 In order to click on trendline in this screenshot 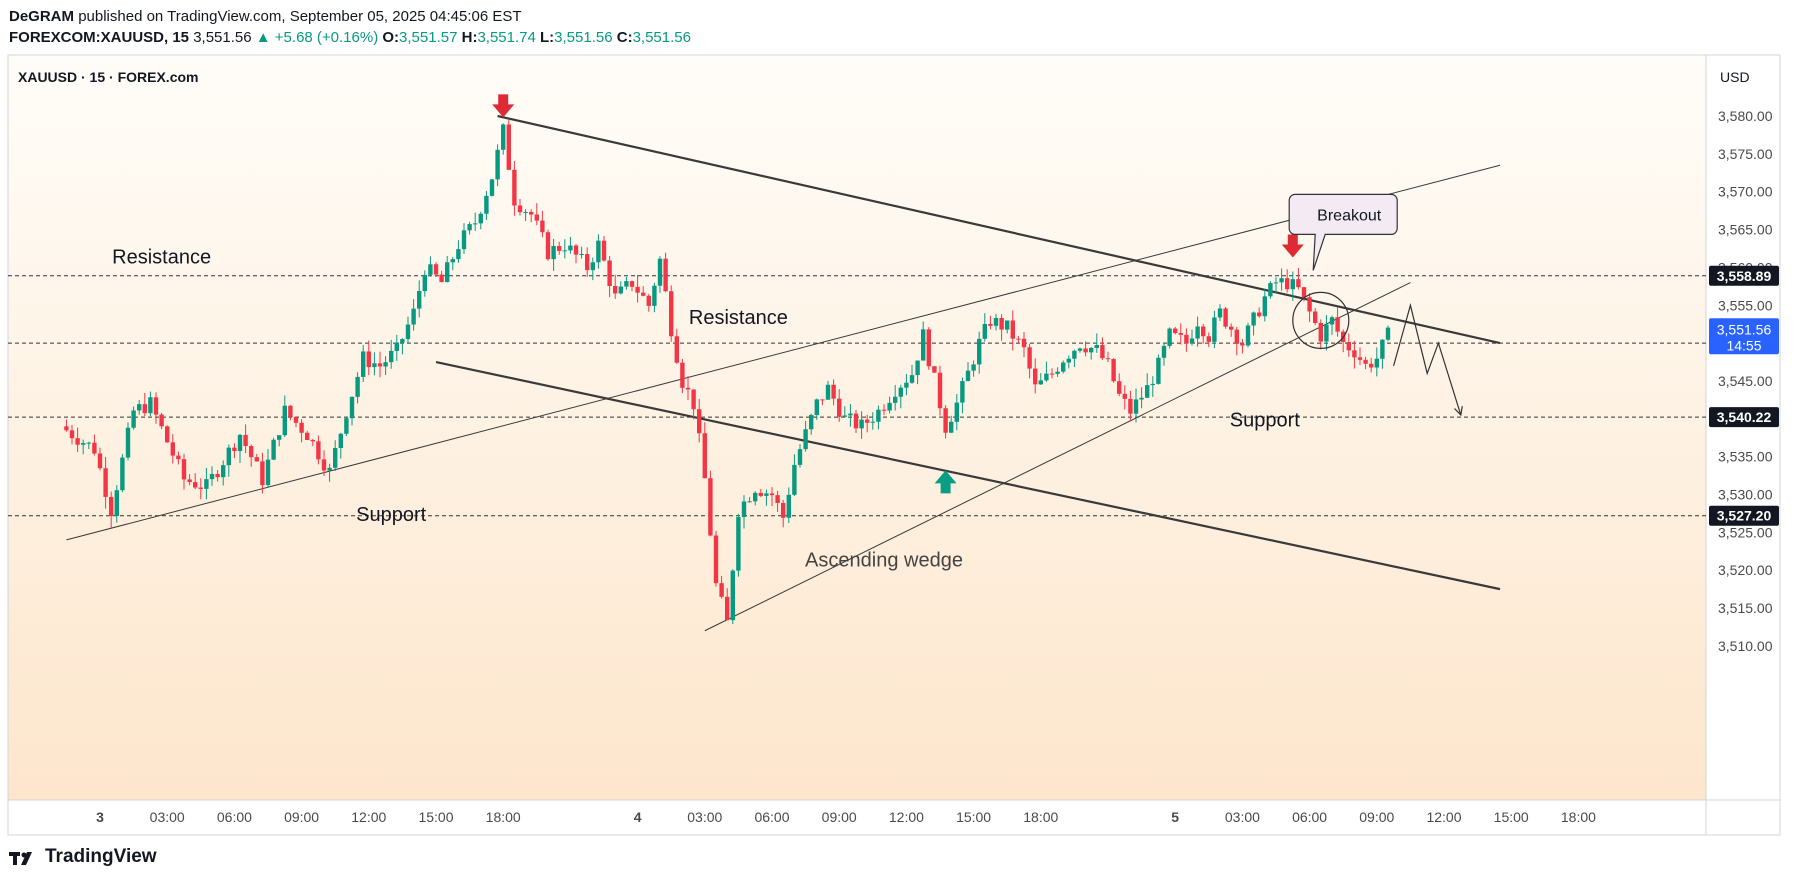, I will do `click(999, 229)`.